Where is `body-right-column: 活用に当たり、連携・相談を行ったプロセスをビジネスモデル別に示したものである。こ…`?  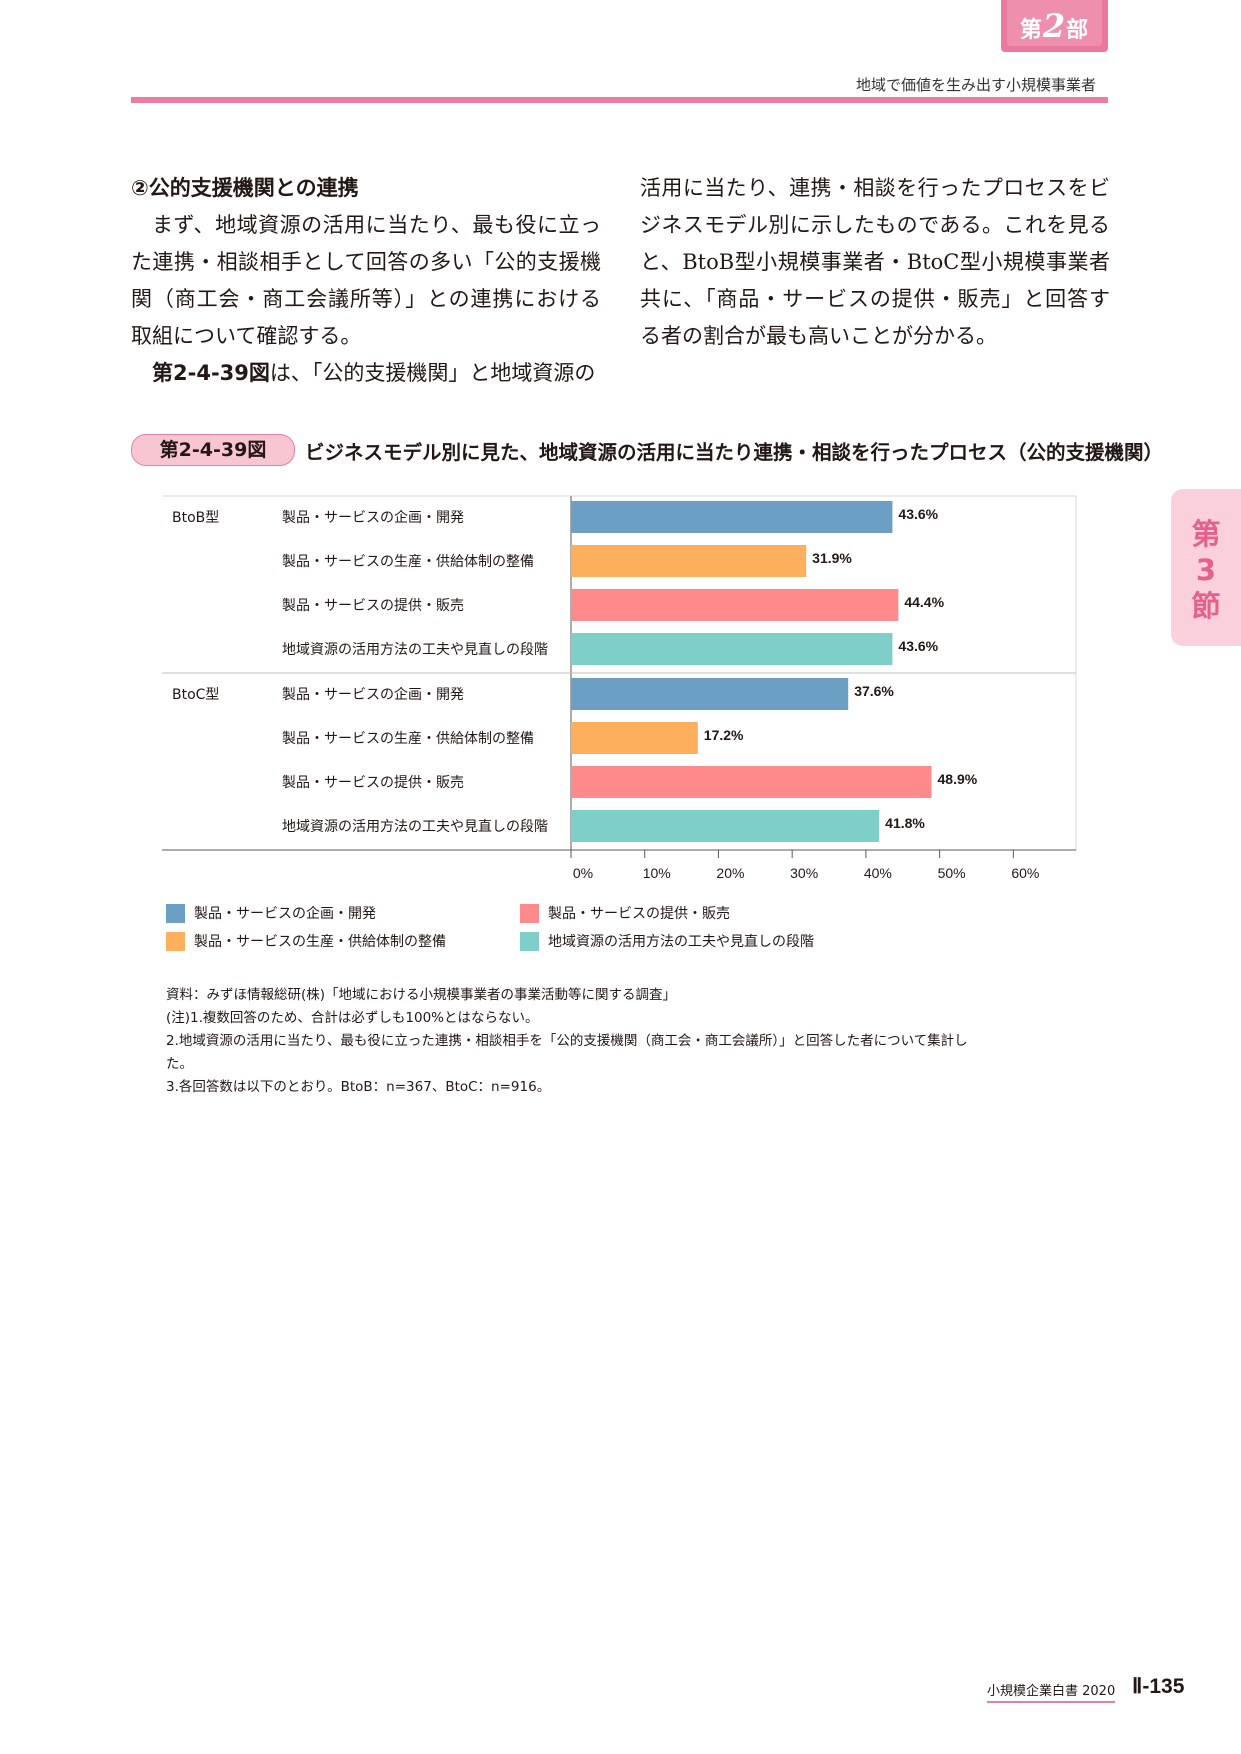 body-right-column: 活用に当たり、連携・相談を行ったプロセスをビジネスモデル別に示したものである。こ… is located at coordinates (875, 262).